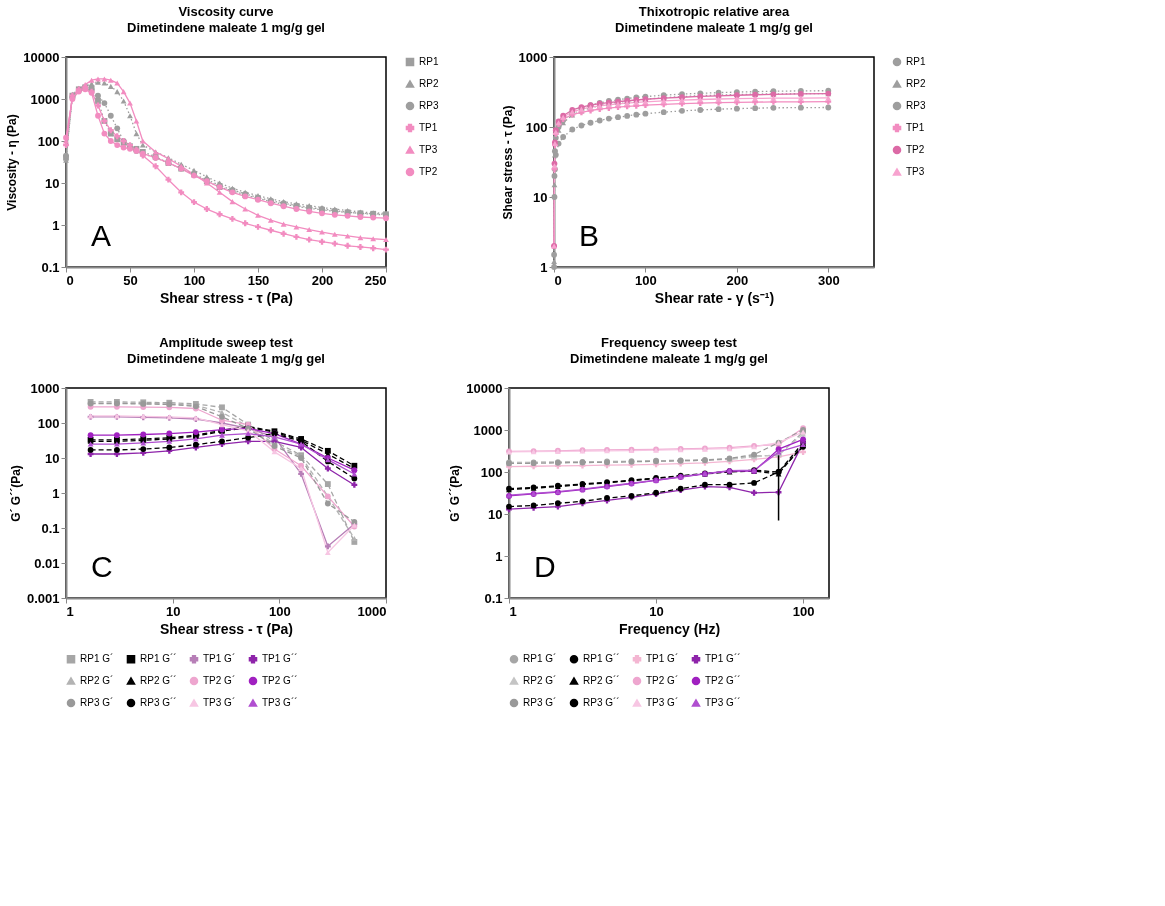  I want to click on x-tick-label: 1000, so click(372, 611).